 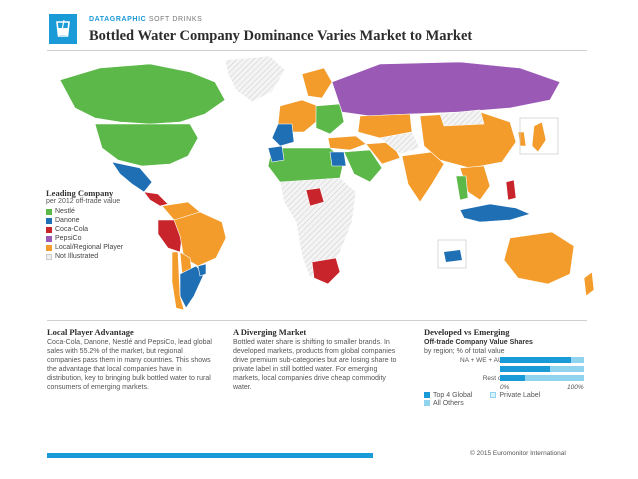 I want to click on map-region-india, so click(x=423, y=177).